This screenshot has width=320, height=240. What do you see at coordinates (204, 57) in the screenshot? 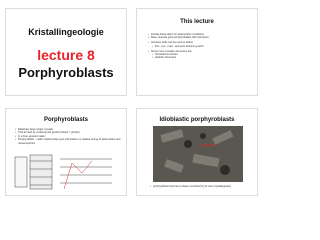
I see `sub-bullet: Helicitic structures` at bounding box center [204, 57].